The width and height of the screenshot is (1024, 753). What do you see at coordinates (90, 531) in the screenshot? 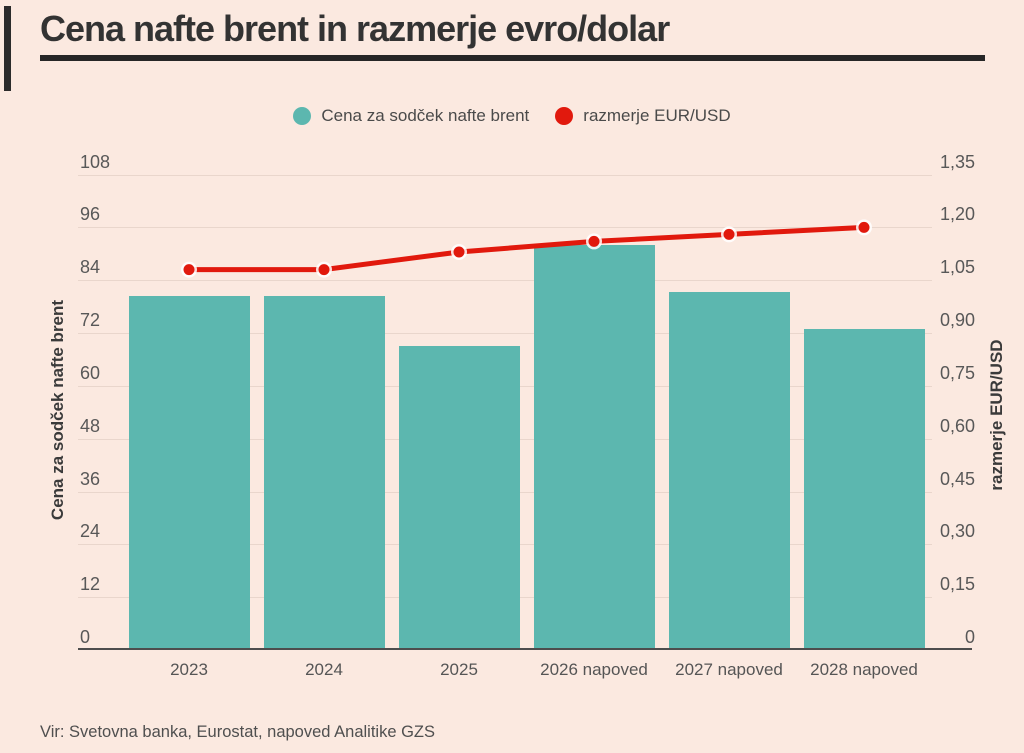
I see `left-axis-tick-label: 24` at bounding box center [90, 531].